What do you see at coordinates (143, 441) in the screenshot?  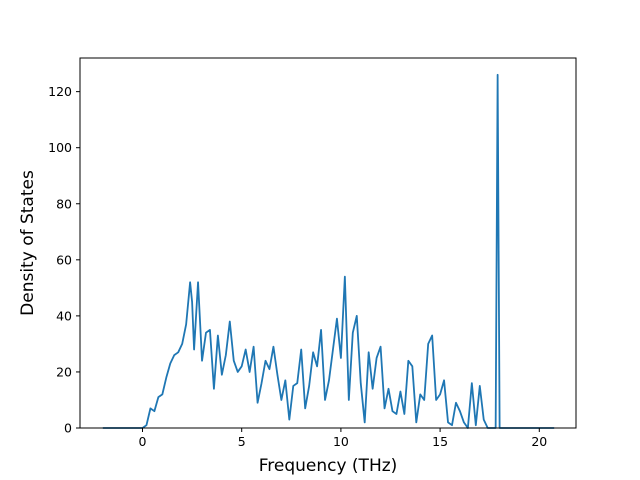 I see `x-tick-label: 0` at bounding box center [143, 441].